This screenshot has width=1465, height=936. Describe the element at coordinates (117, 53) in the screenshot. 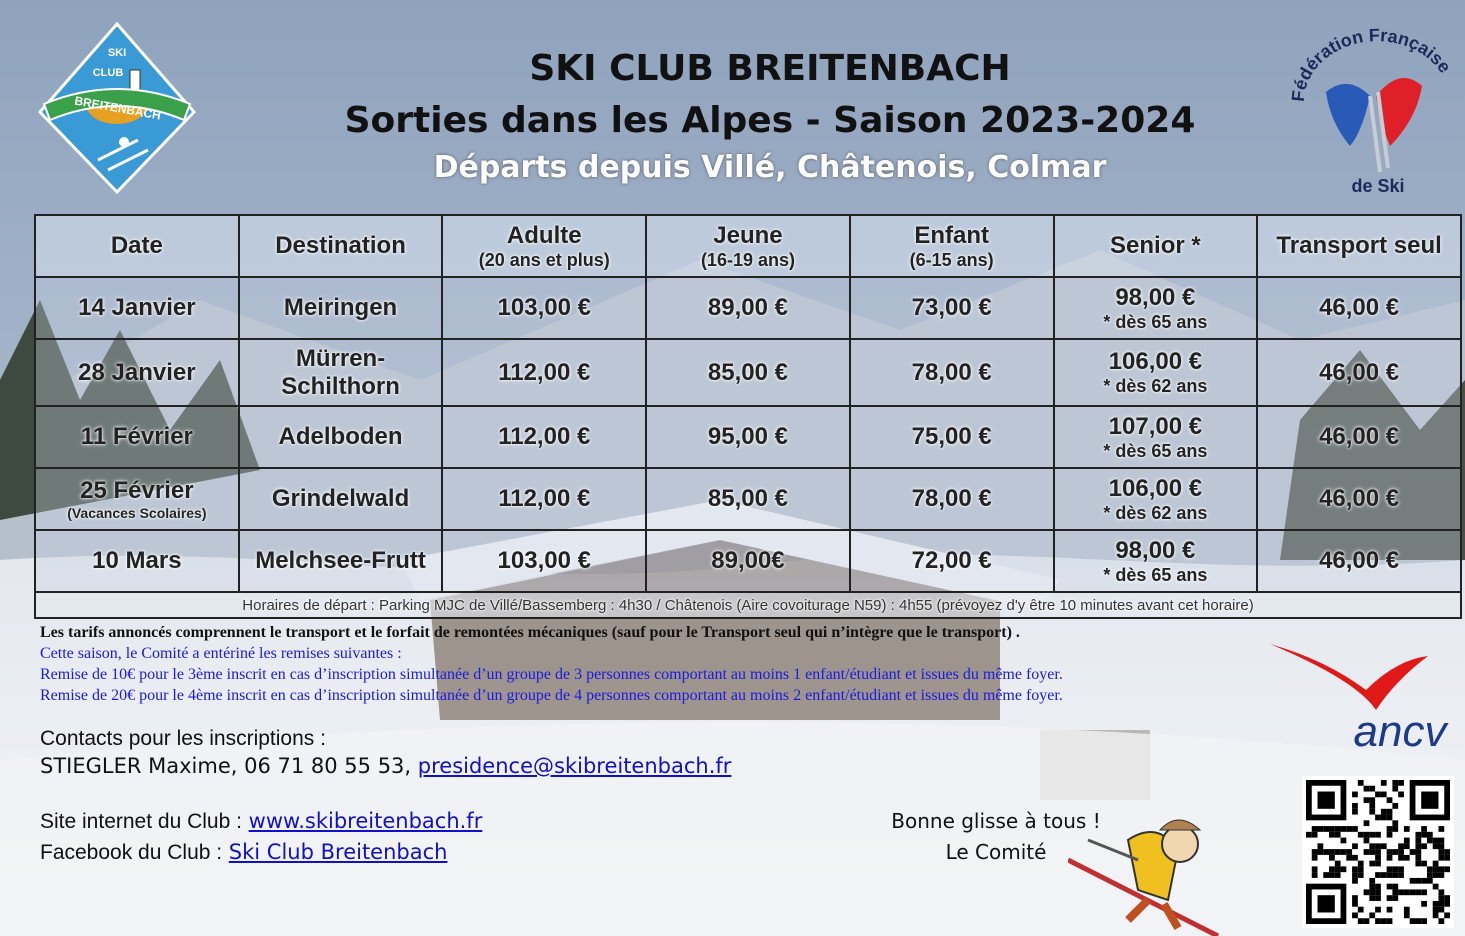

I see `logo-text: SKI` at that location.